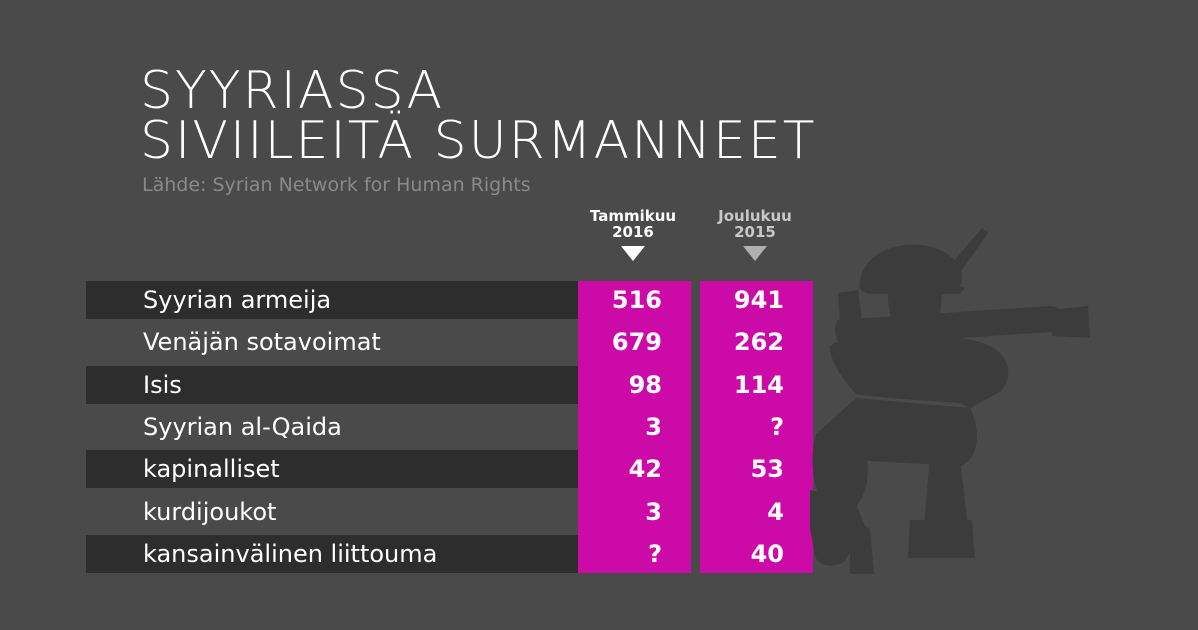  I want to click on column-header-december-2015: Joulukuu 2015, so click(755, 234).